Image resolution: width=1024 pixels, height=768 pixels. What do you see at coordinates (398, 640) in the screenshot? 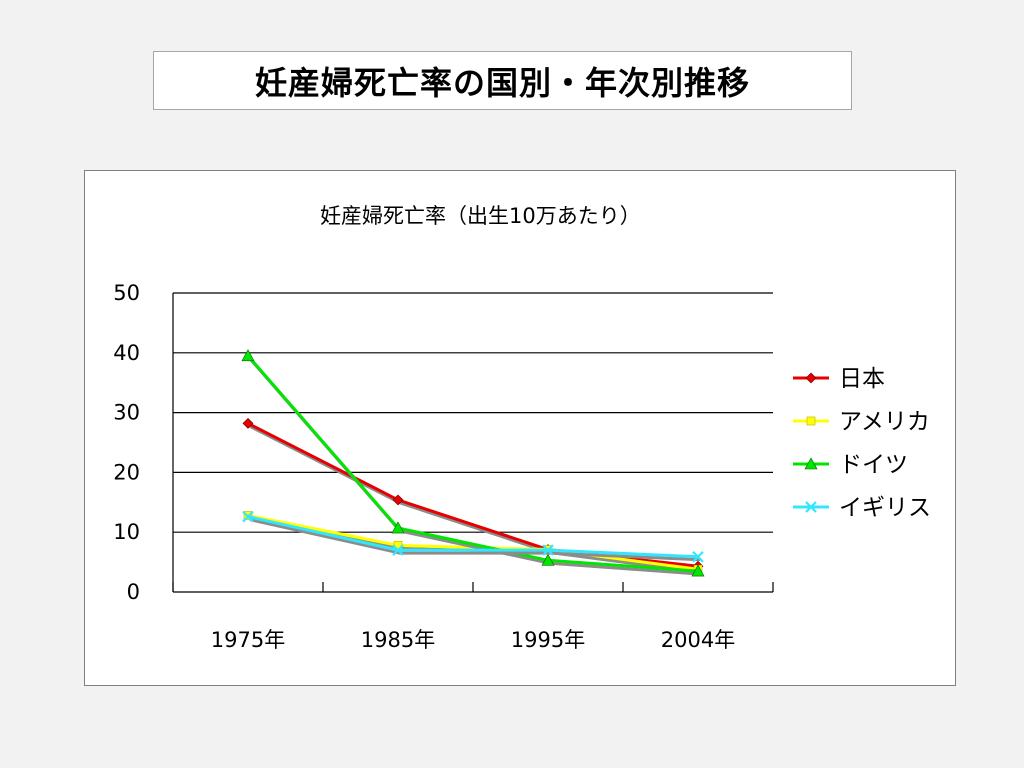
I see `x-tick-label: 1985年` at bounding box center [398, 640].